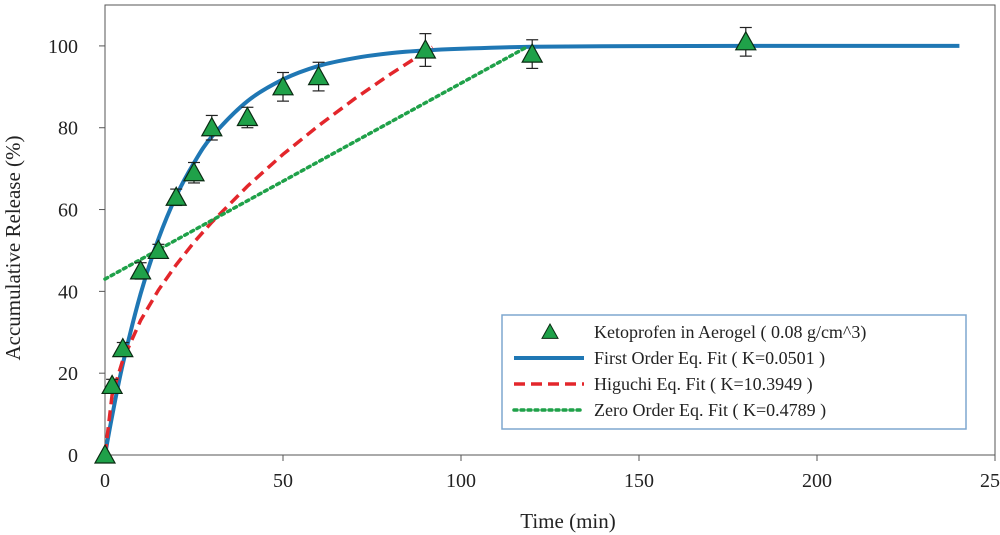 This screenshot has width=1000, height=535. I want to click on y-tick-label: 0, so click(73, 456).